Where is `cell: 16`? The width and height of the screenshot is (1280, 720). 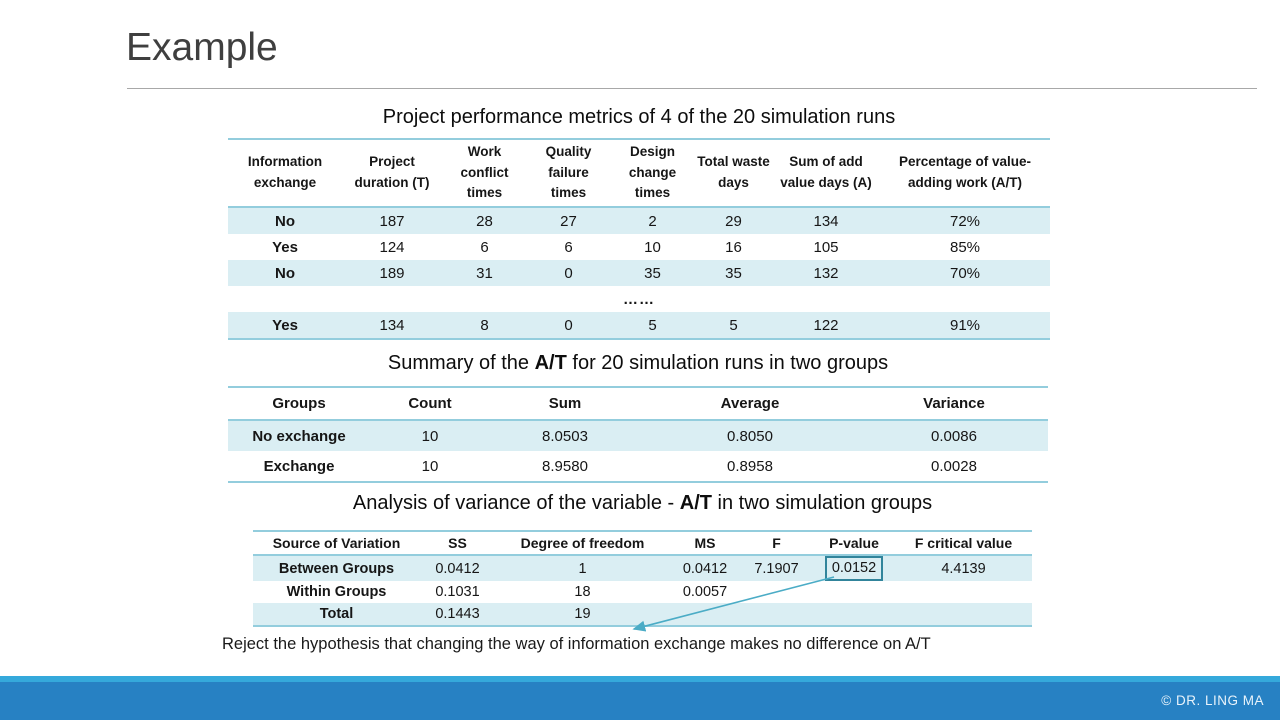
cell: 16 is located at coordinates (733, 247).